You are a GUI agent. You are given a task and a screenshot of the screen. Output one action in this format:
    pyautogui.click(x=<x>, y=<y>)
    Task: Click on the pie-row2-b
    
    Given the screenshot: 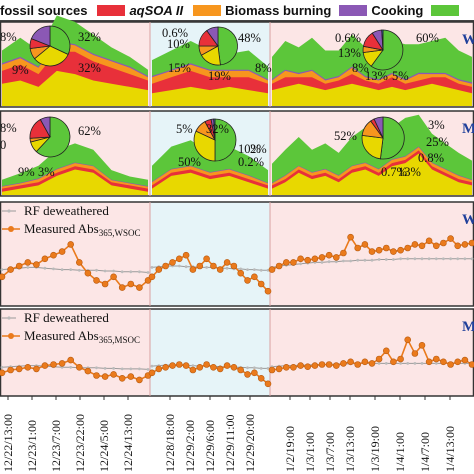 What is the action you would take?
    pyautogui.click(x=215, y=140)
    